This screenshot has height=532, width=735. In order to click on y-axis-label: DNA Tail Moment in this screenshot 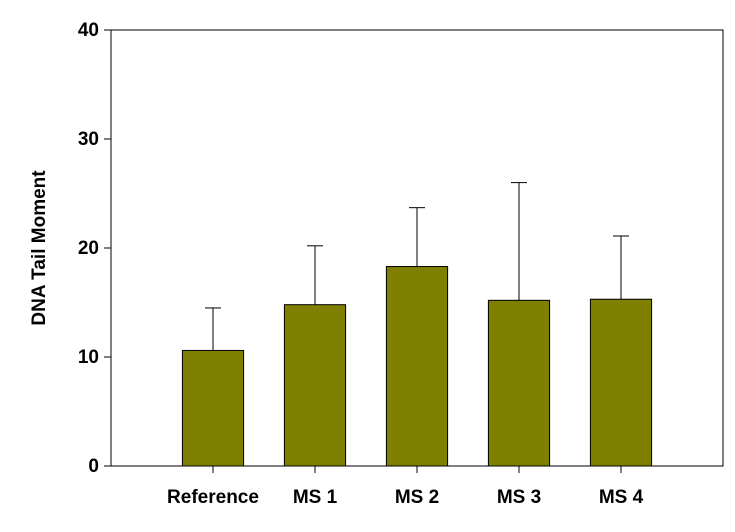, I will do `click(39, 248)`.